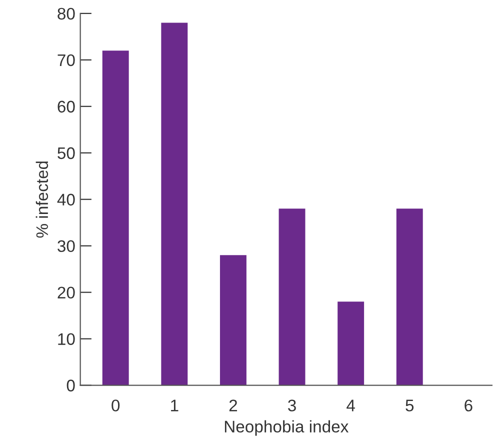 This screenshot has height=448, width=502. I want to click on x-tick-label: 2, so click(233, 406).